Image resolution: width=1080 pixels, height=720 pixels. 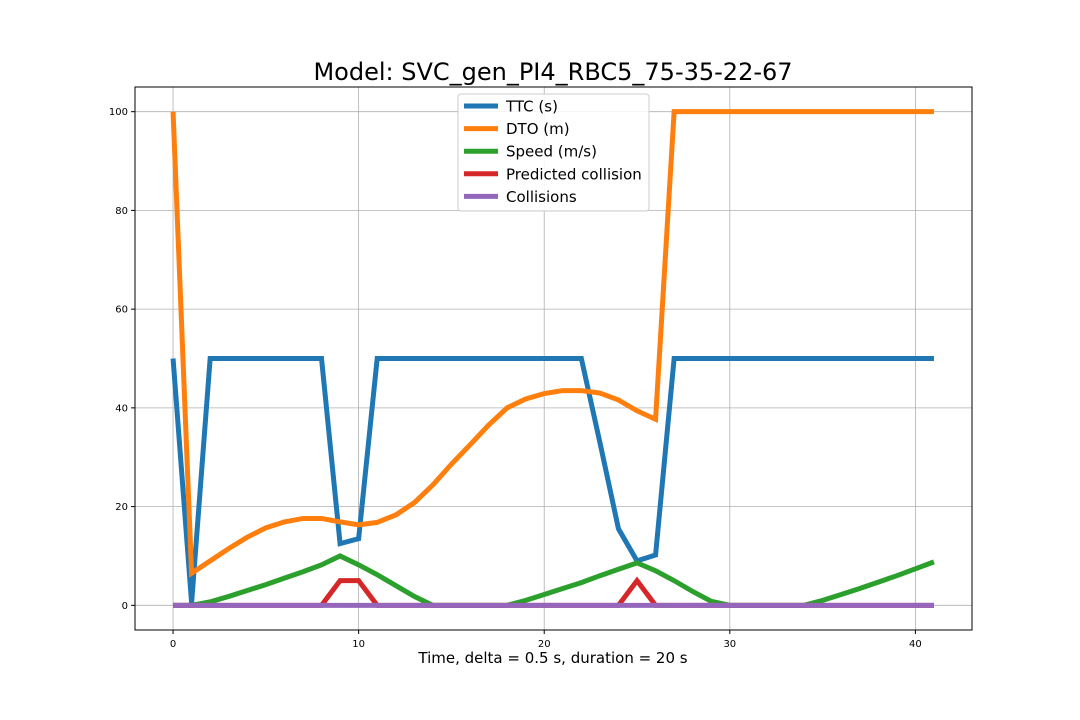 I want to click on x-tick-label: 20, so click(x=544, y=644).